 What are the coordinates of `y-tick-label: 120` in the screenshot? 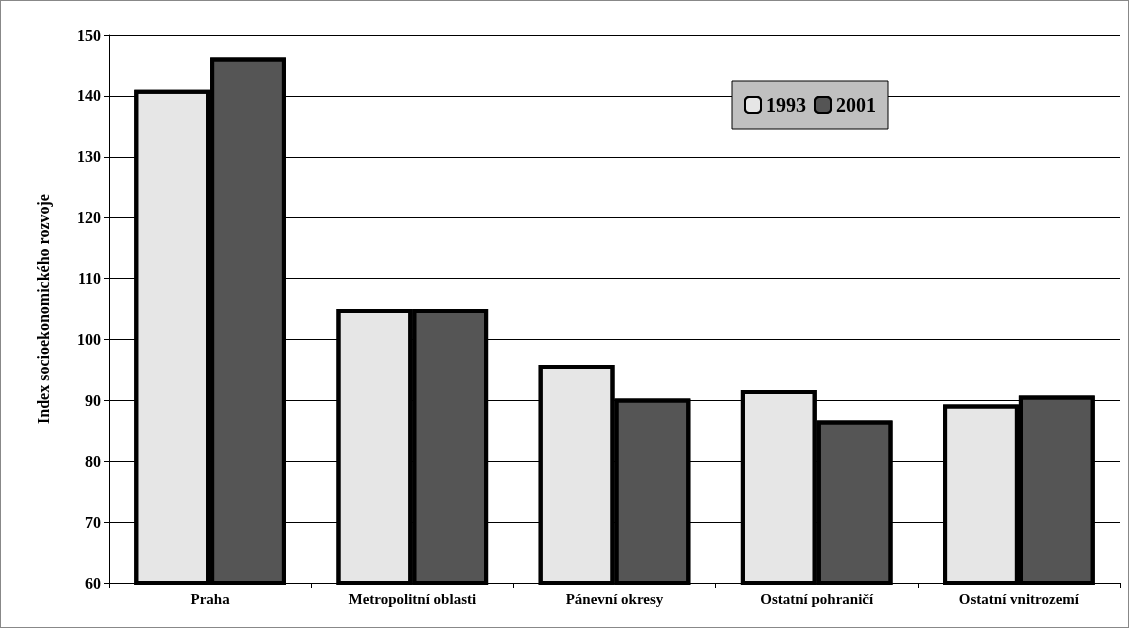 It's located at (89, 218).